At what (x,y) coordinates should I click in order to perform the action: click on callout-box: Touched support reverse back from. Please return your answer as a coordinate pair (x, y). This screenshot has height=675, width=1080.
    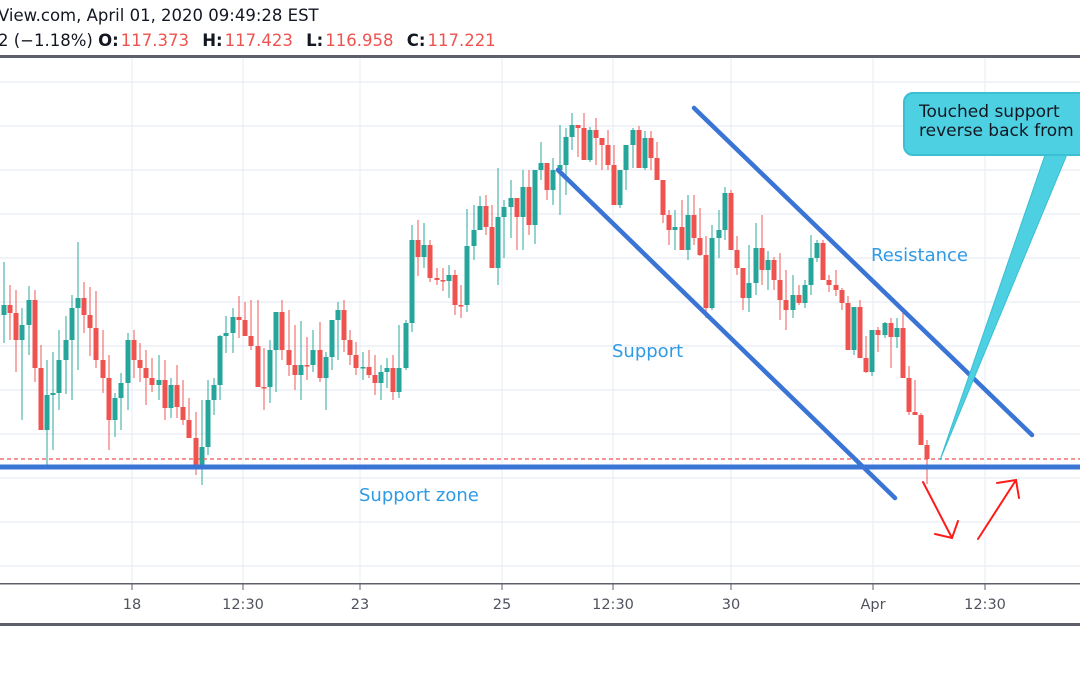
    Looking at the image, I should click on (991, 124).